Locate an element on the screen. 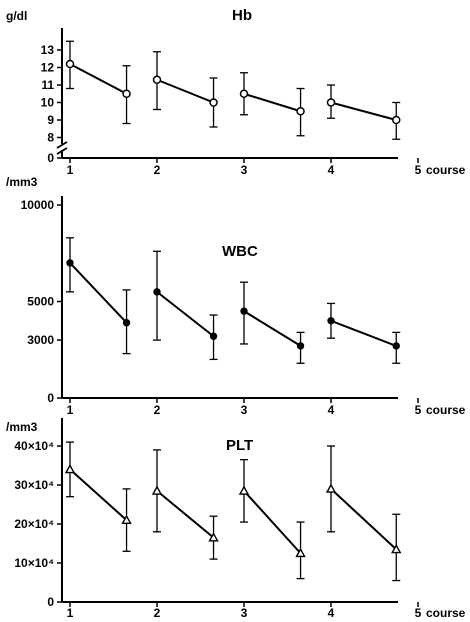 This screenshot has width=470, height=622. wbc-y-tick-label: 3000 is located at coordinates (40, 340).